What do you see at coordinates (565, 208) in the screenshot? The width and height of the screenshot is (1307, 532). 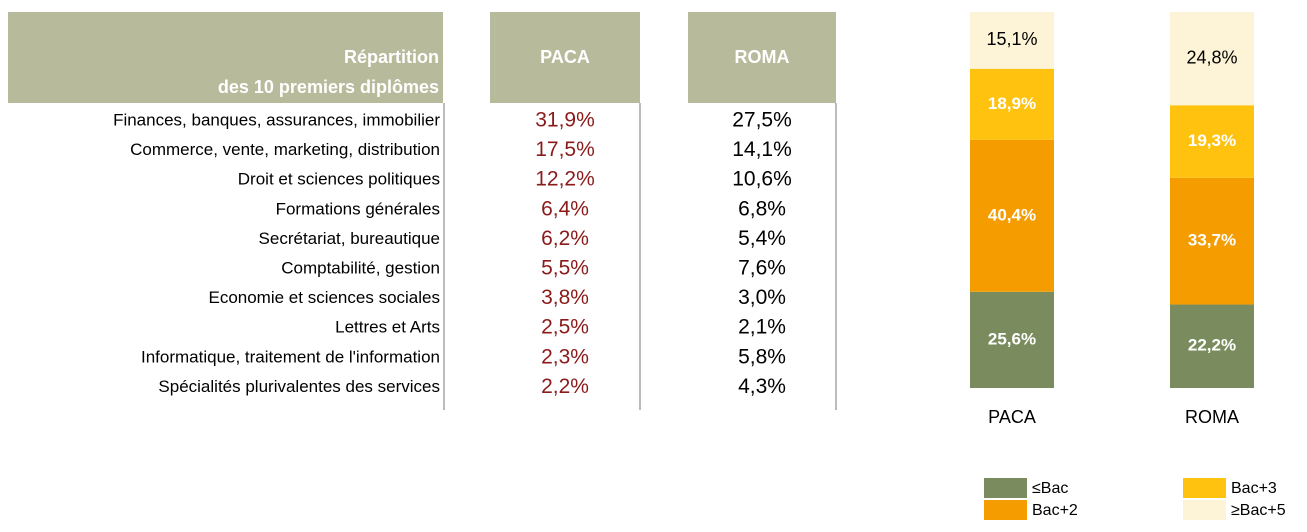 I see `paca-value: 6,4%` at bounding box center [565, 208].